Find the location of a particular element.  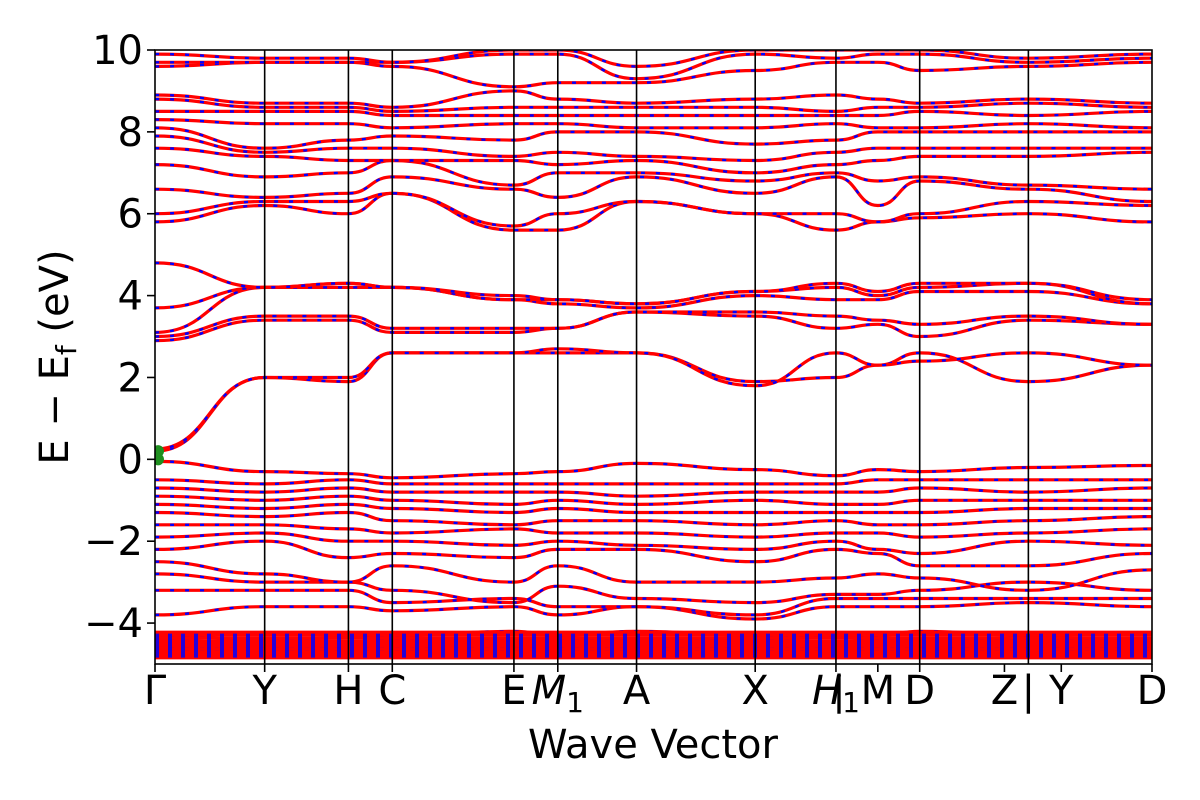

y-tick-label: 0 is located at coordinates (130, 460).